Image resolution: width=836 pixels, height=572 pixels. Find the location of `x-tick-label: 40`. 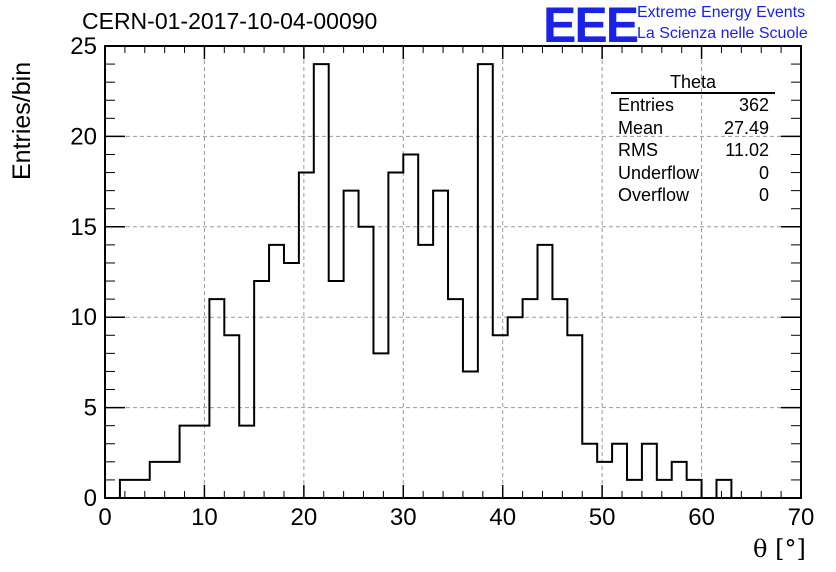

x-tick-label: 40 is located at coordinates (502, 517).